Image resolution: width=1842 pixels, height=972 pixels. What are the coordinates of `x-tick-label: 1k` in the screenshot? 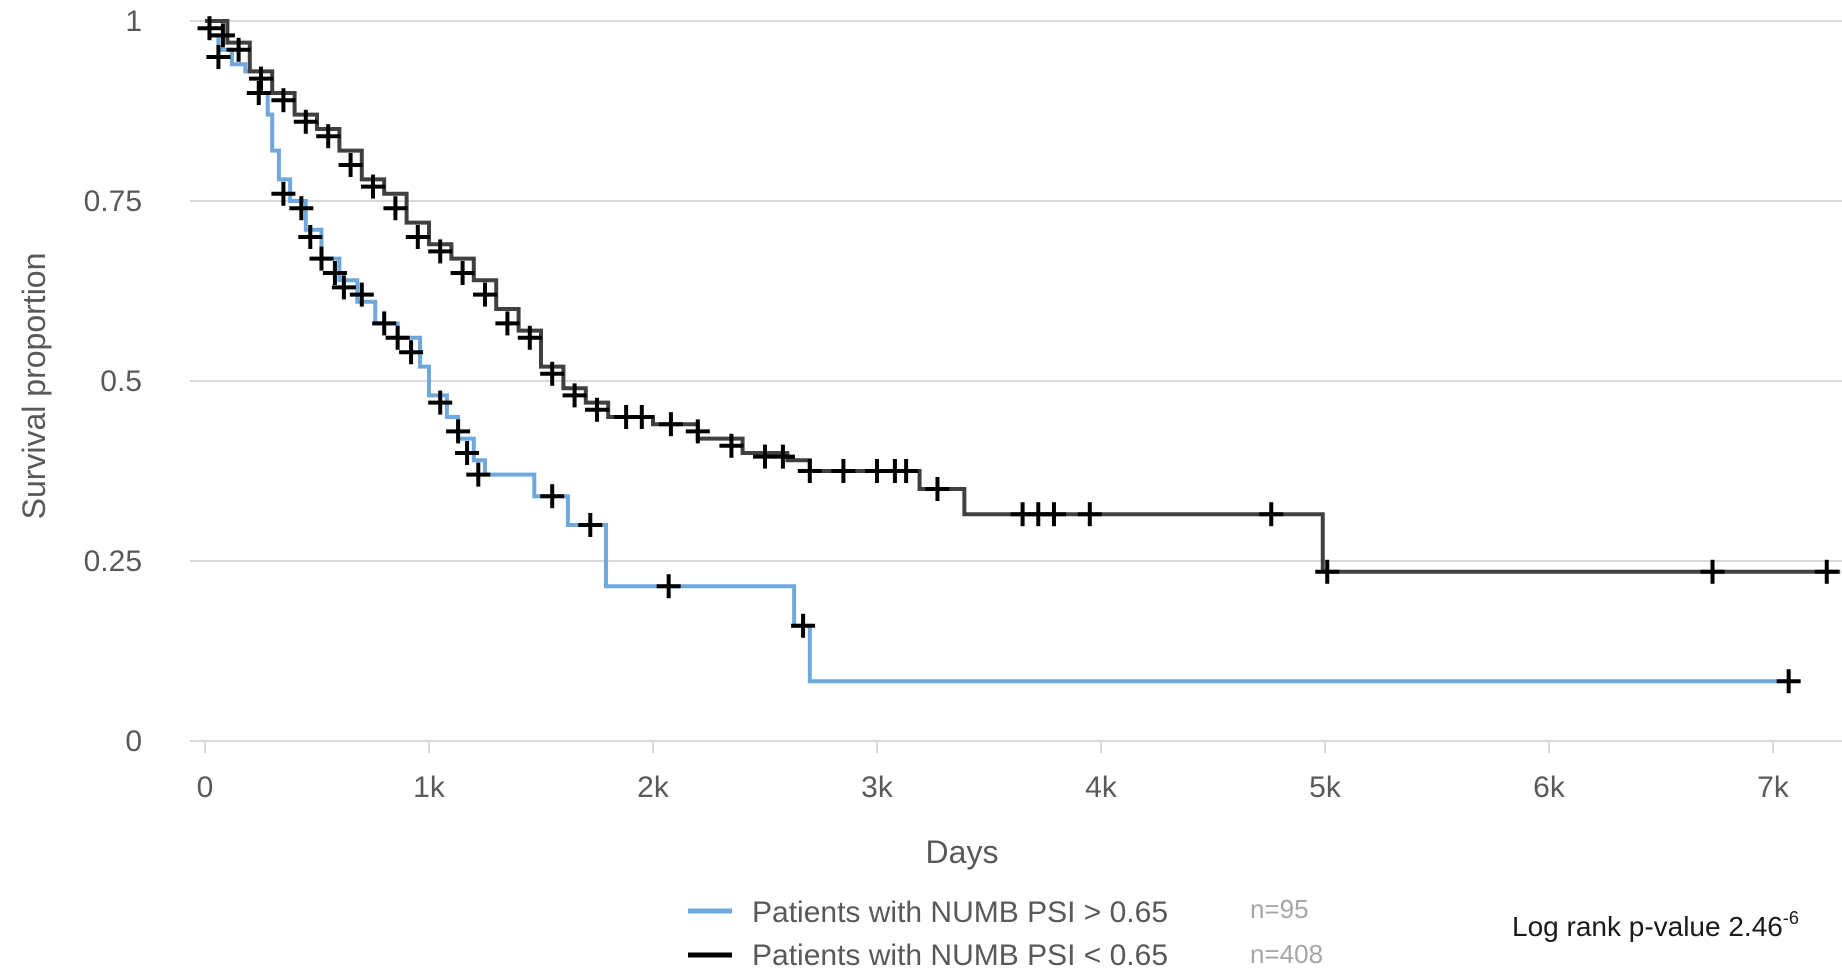 It's located at (429, 787).